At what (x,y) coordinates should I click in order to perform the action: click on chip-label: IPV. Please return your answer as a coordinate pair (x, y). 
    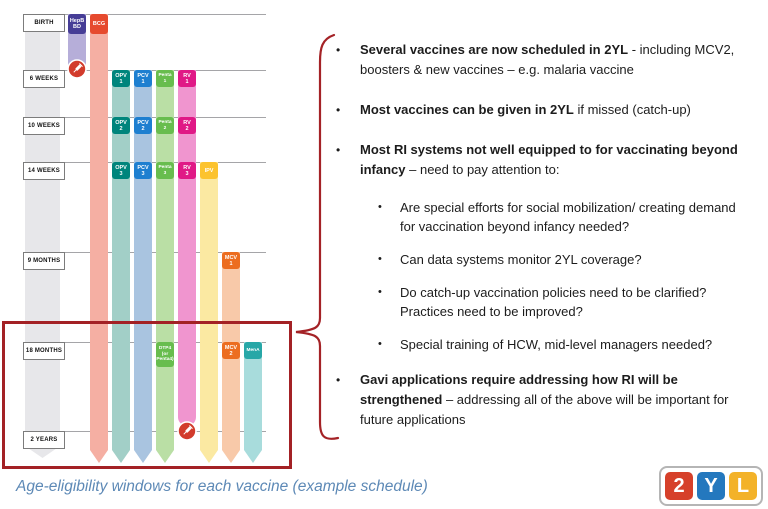
    Looking at the image, I should click on (209, 170).